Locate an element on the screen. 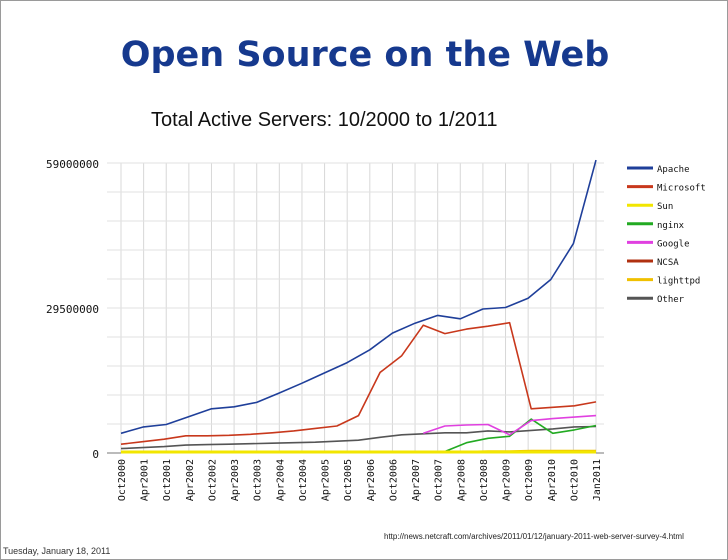 The height and width of the screenshot is (560, 728). x-tick-label: Apr2003 is located at coordinates (235, 480).